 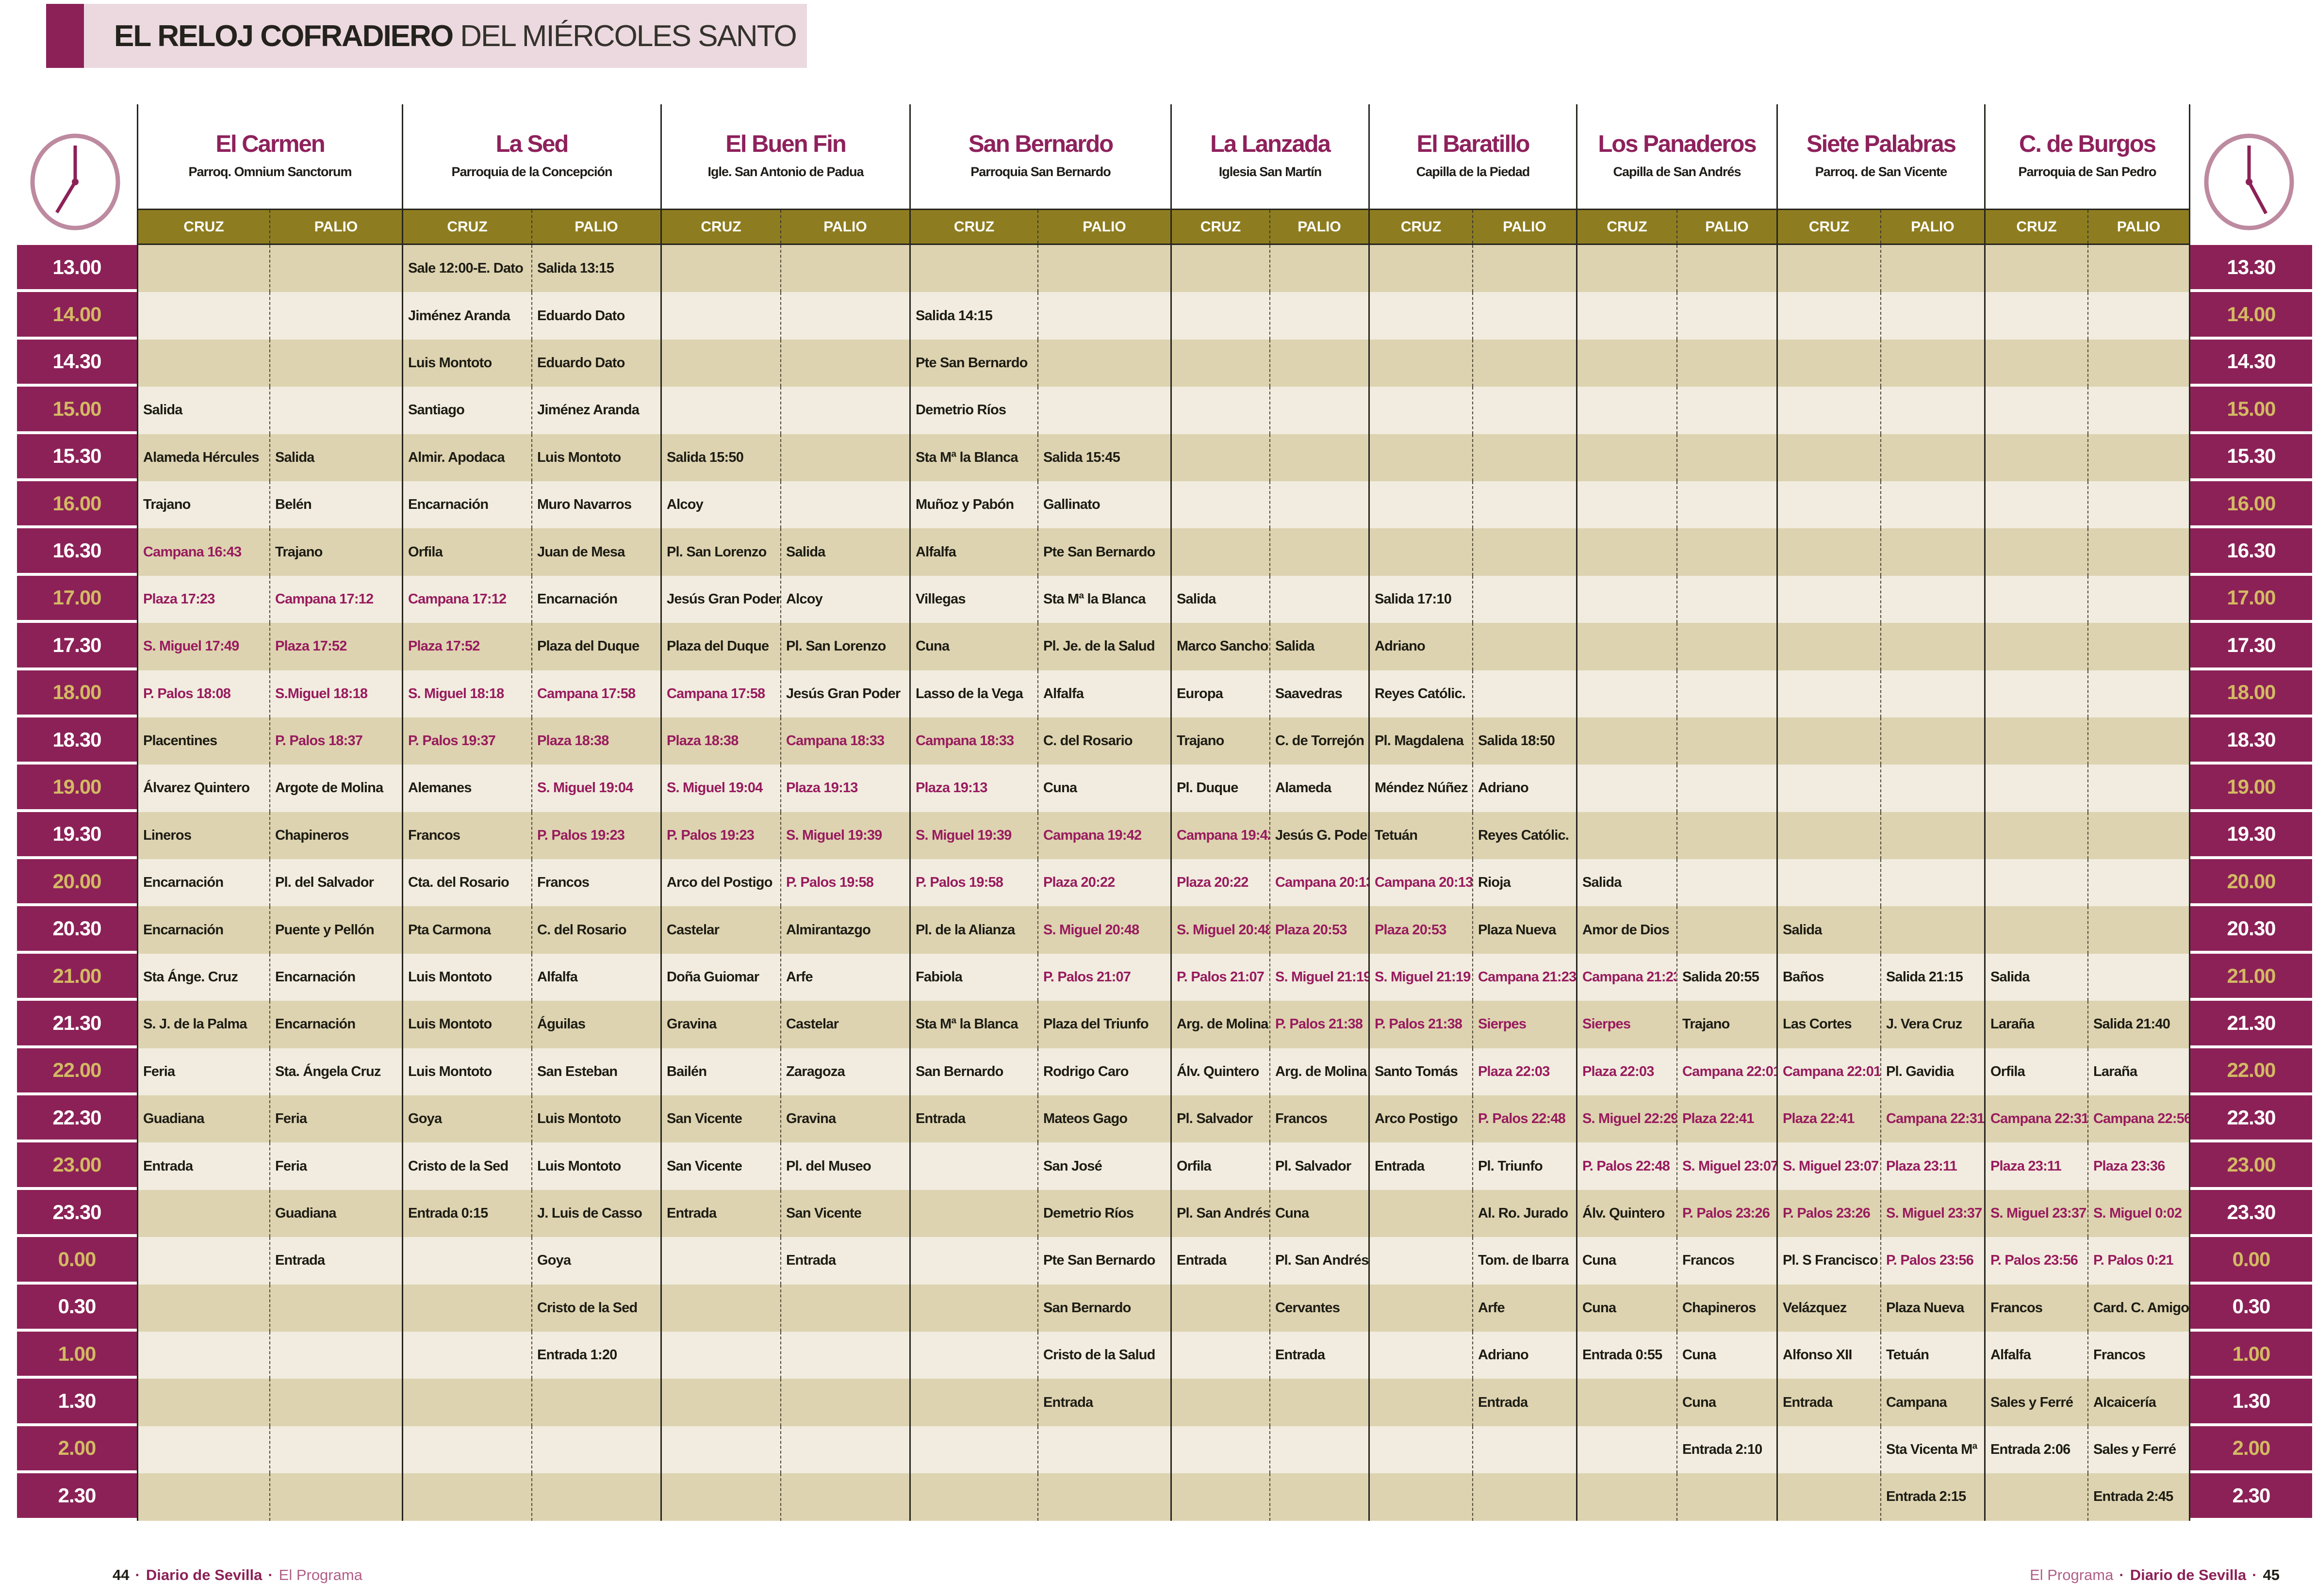 What do you see at coordinates (1318, 836) in the screenshot?
I see `schedule-cell: Jesús G. Poder` at bounding box center [1318, 836].